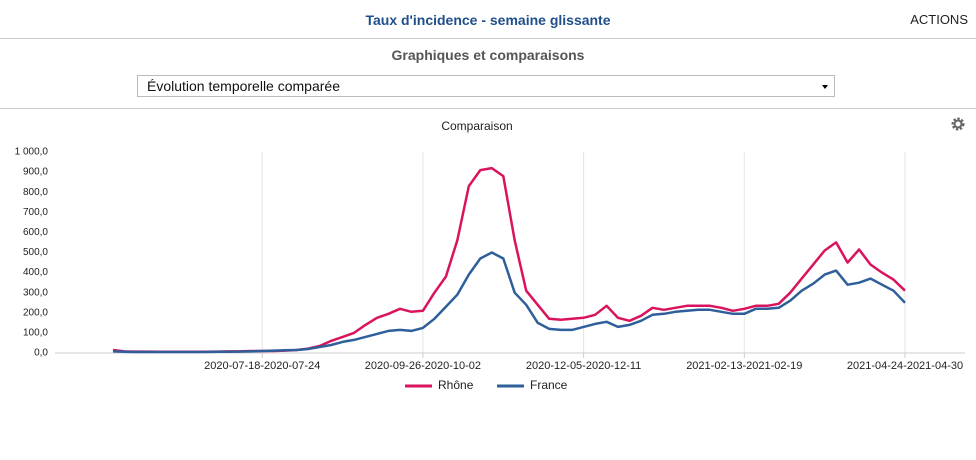  I want to click on gear, so click(958, 124).